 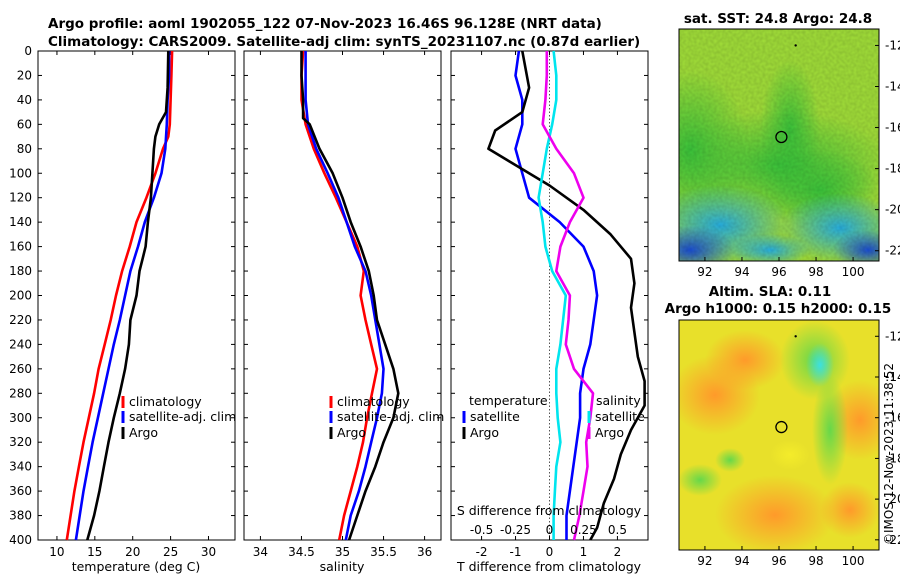 What do you see at coordinates (136, 566) in the screenshot?
I see `temperature-xlabel: temperature (deg C)` at bounding box center [136, 566].